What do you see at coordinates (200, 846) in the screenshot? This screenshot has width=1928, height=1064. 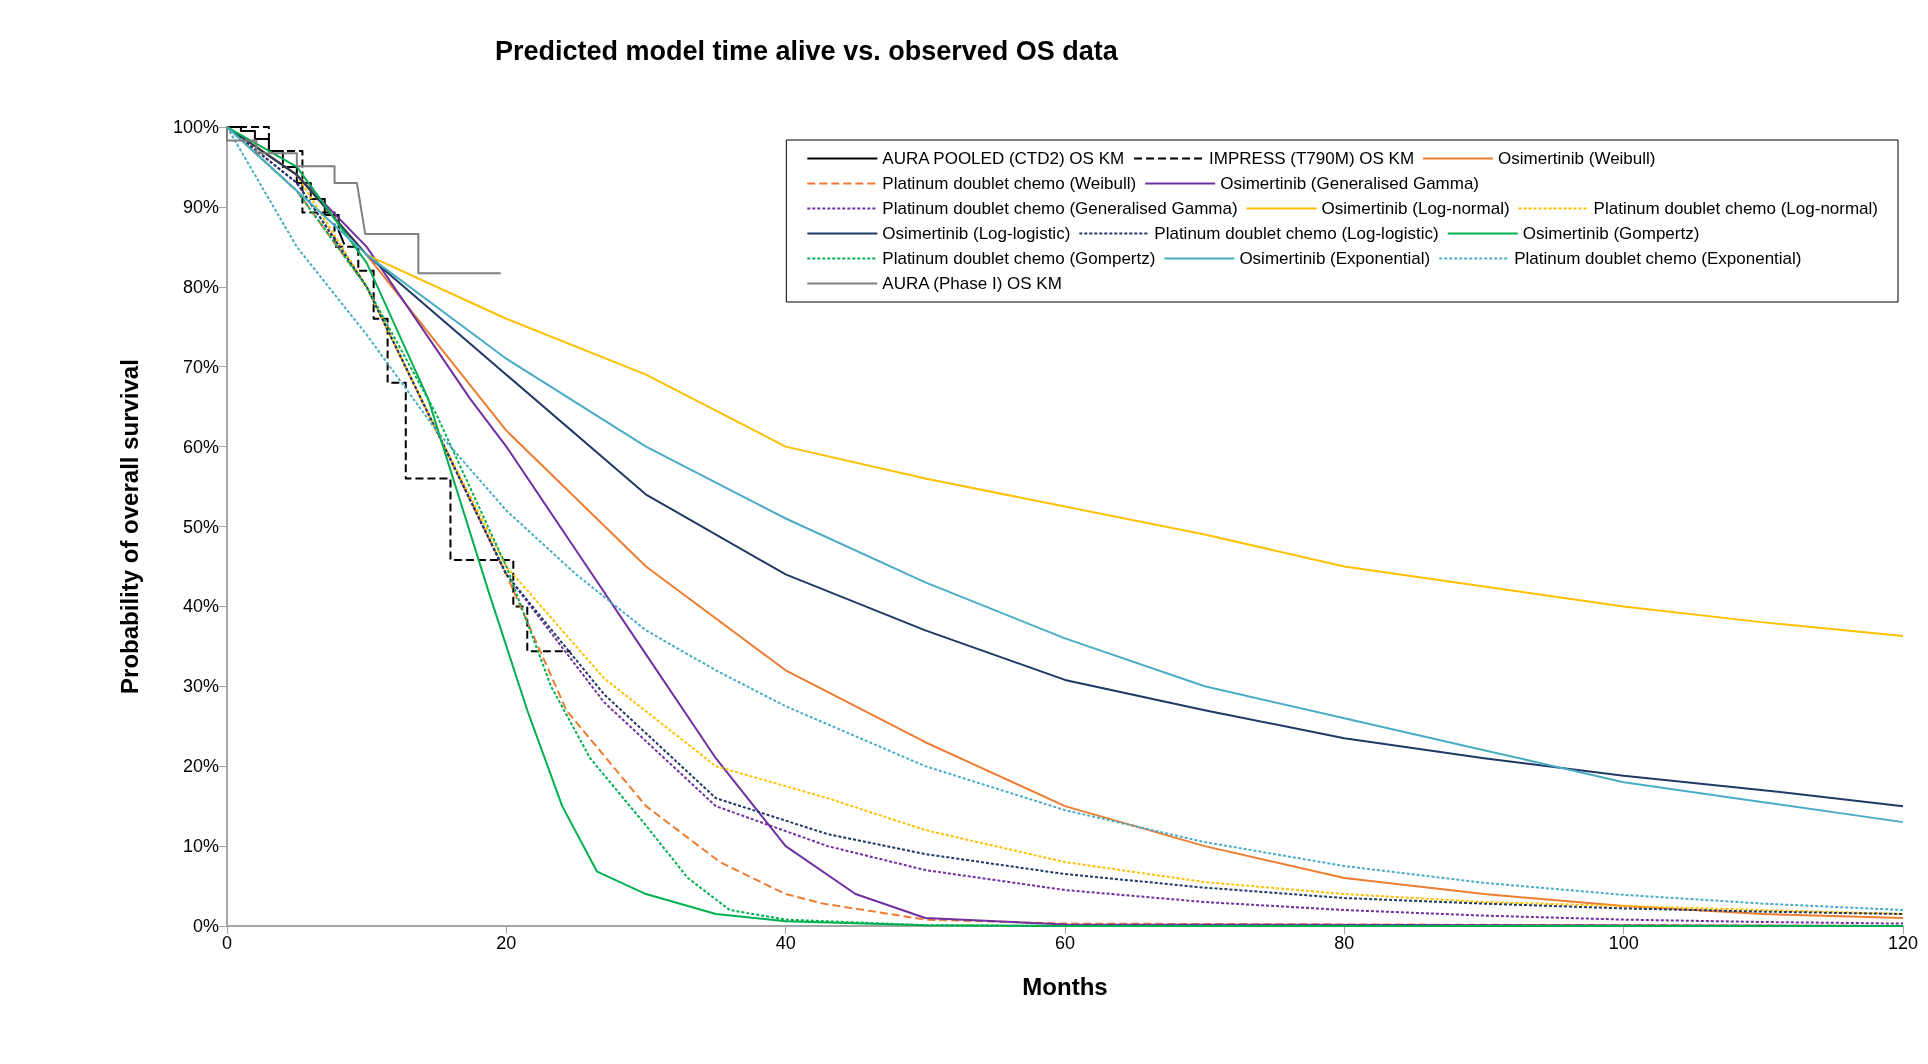 I see `y-tick-label: 10%` at bounding box center [200, 846].